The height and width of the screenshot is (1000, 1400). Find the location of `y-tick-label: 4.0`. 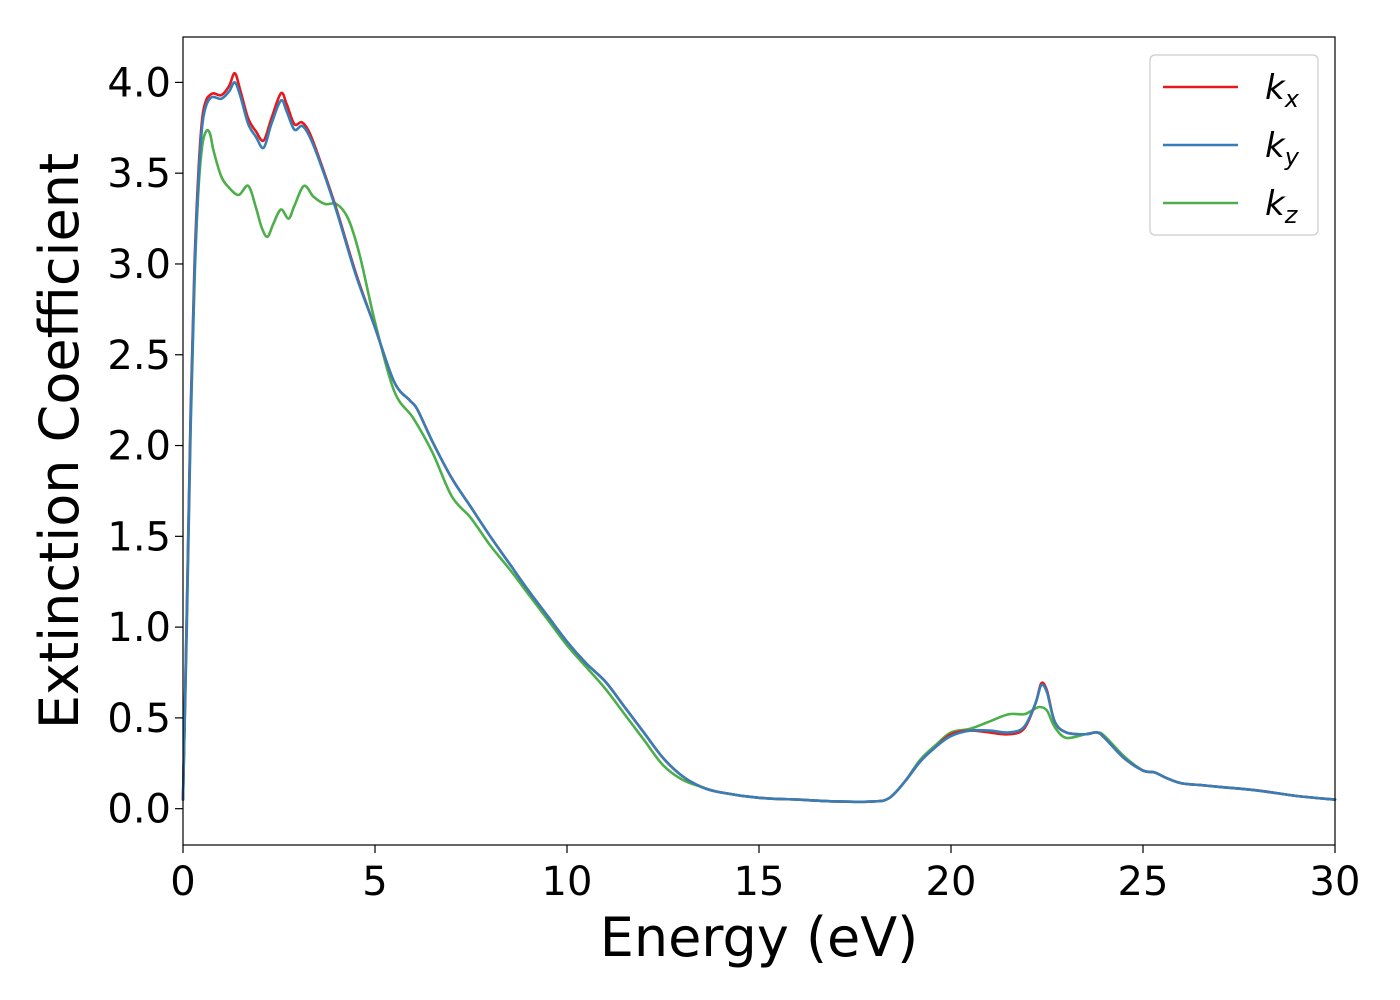

y-tick-label: 4.0 is located at coordinates (139, 83).